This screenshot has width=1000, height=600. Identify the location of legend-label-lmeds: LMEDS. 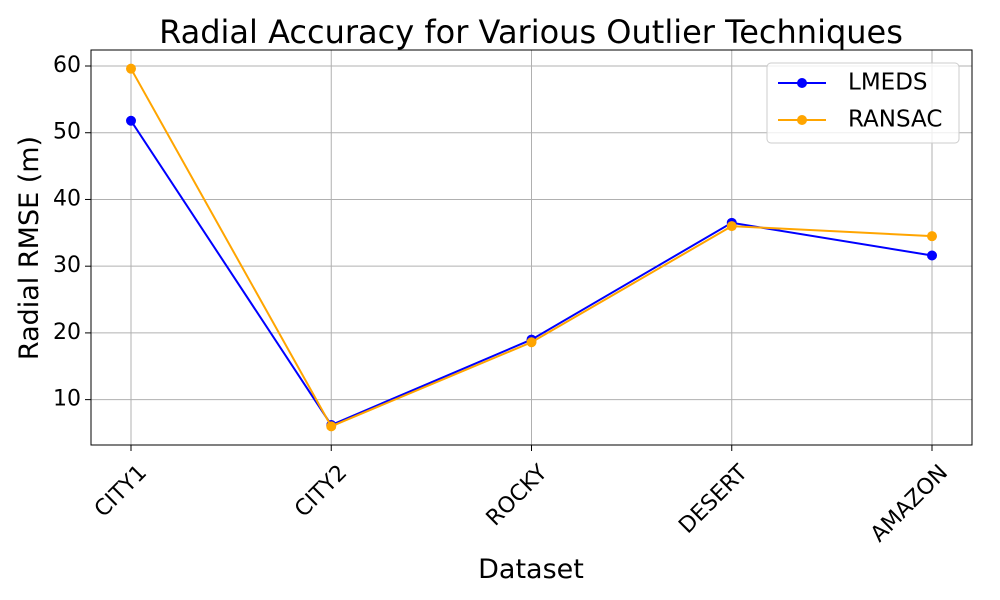
(888, 83).